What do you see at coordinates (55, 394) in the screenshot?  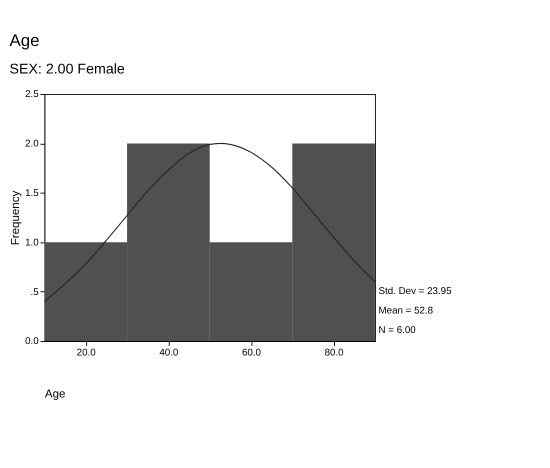 I see `x-axis-title: Age` at bounding box center [55, 394].